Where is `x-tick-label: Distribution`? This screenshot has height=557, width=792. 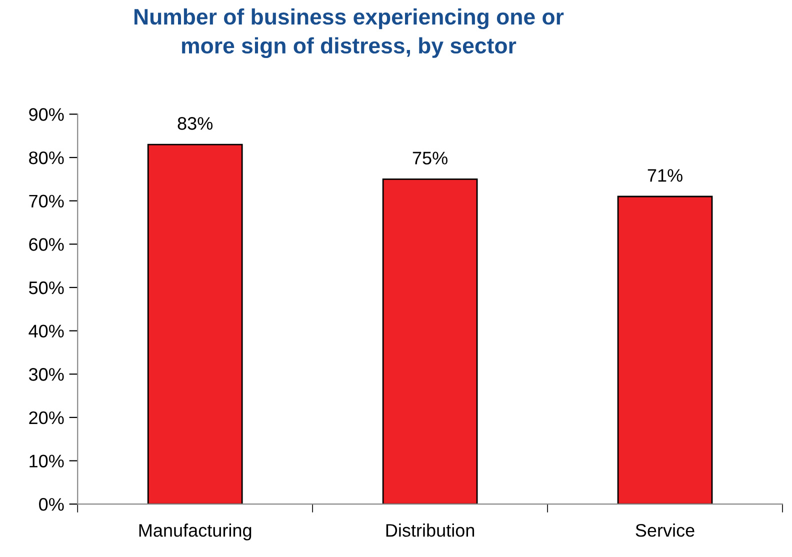
x-tick-label: Distribution is located at coordinates (430, 530).